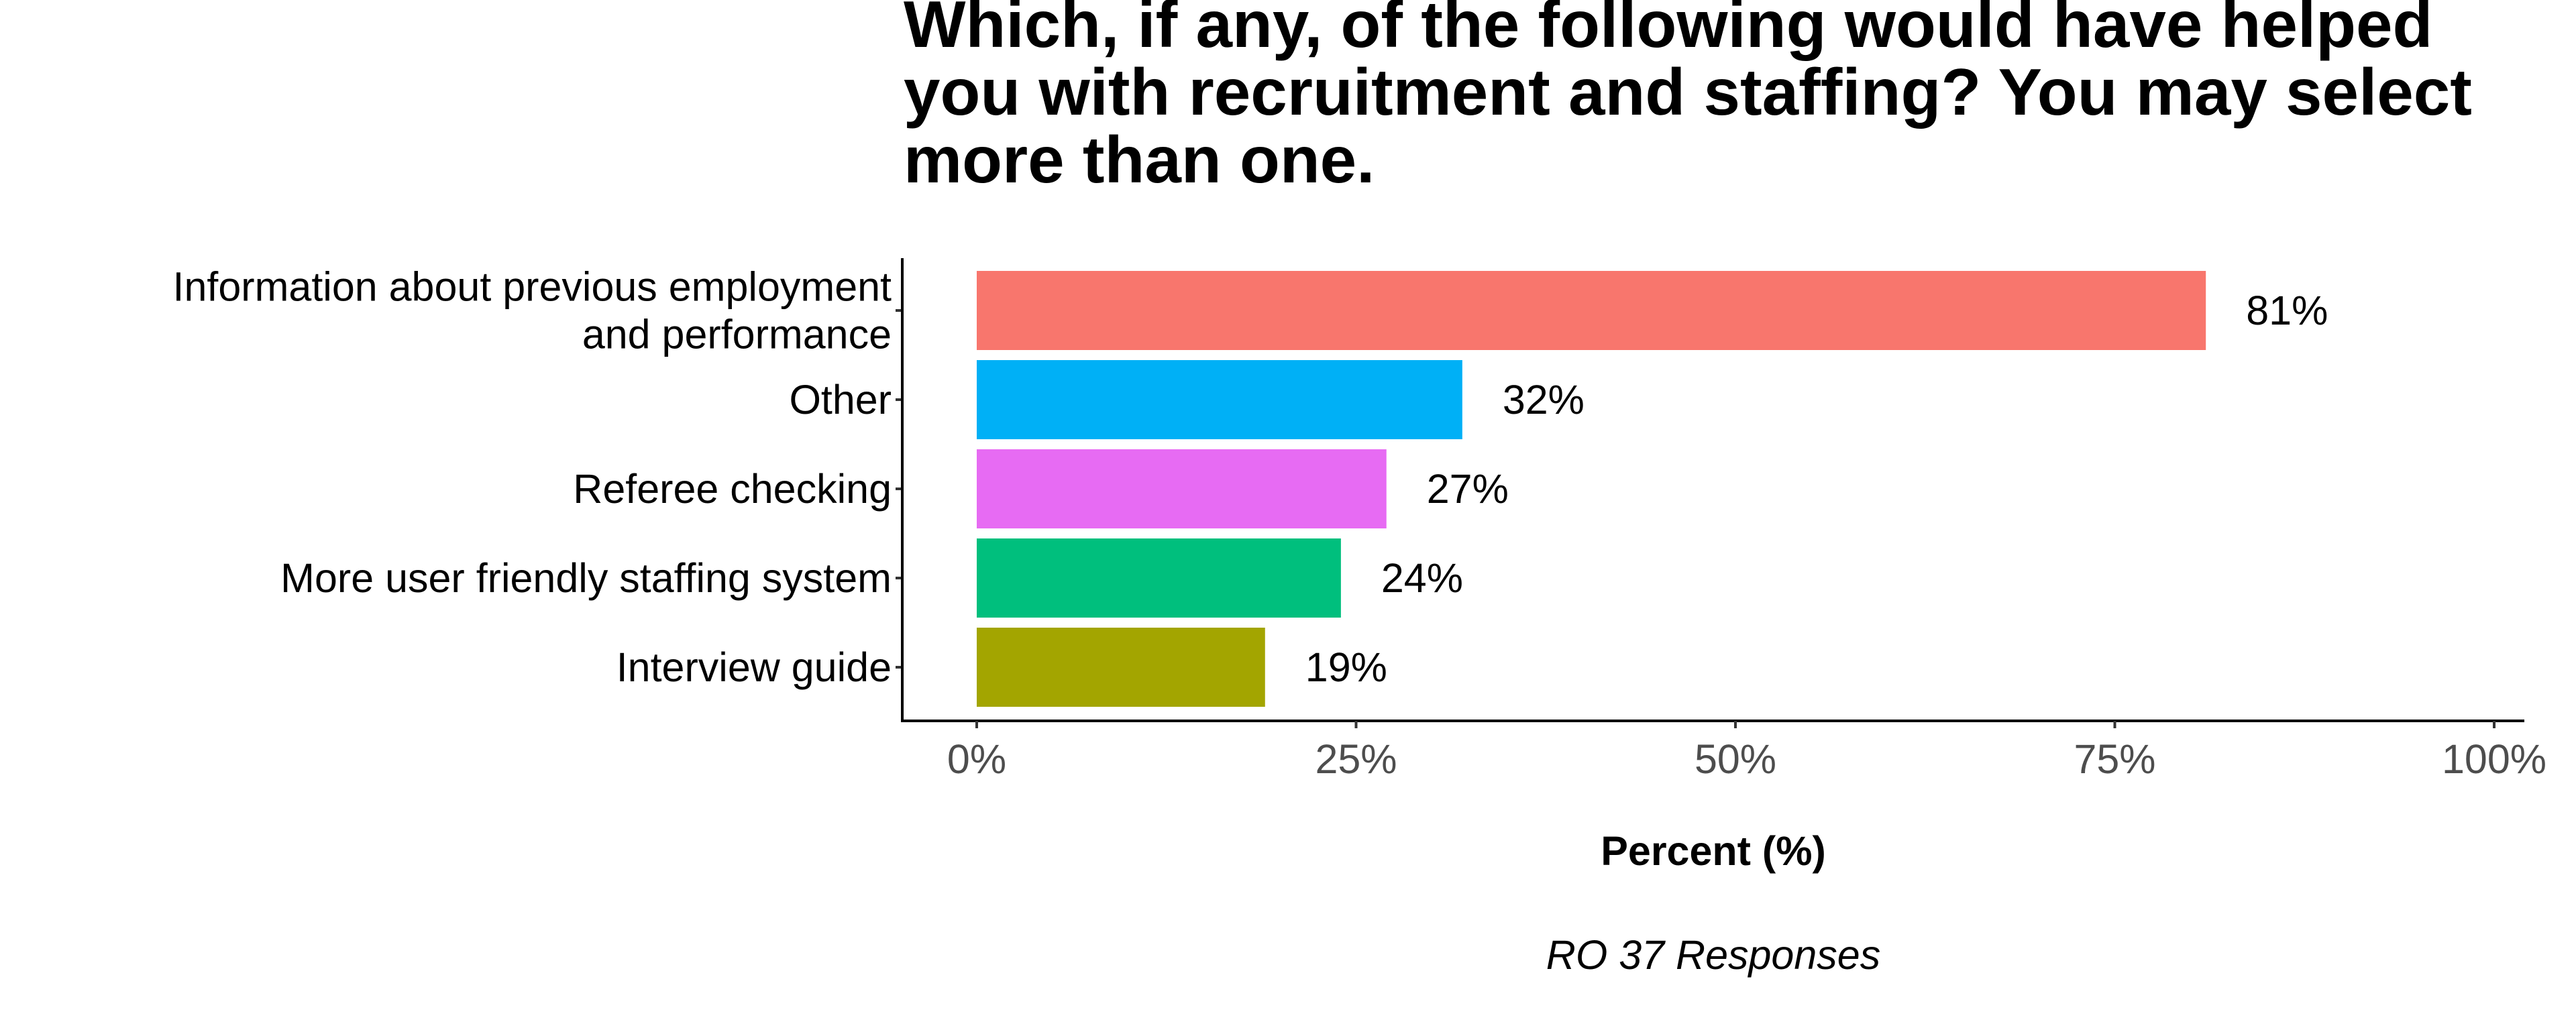  What do you see at coordinates (1735, 759) in the screenshot?
I see `x-tick-label: 50%` at bounding box center [1735, 759].